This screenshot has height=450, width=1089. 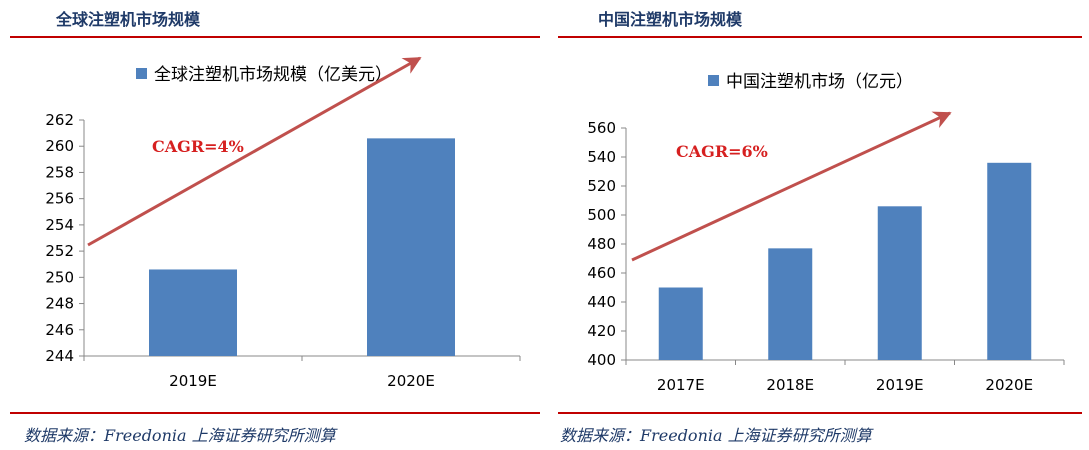 What do you see at coordinates (59, 199) in the screenshot?
I see `y-tick-label: 256` at bounding box center [59, 199].